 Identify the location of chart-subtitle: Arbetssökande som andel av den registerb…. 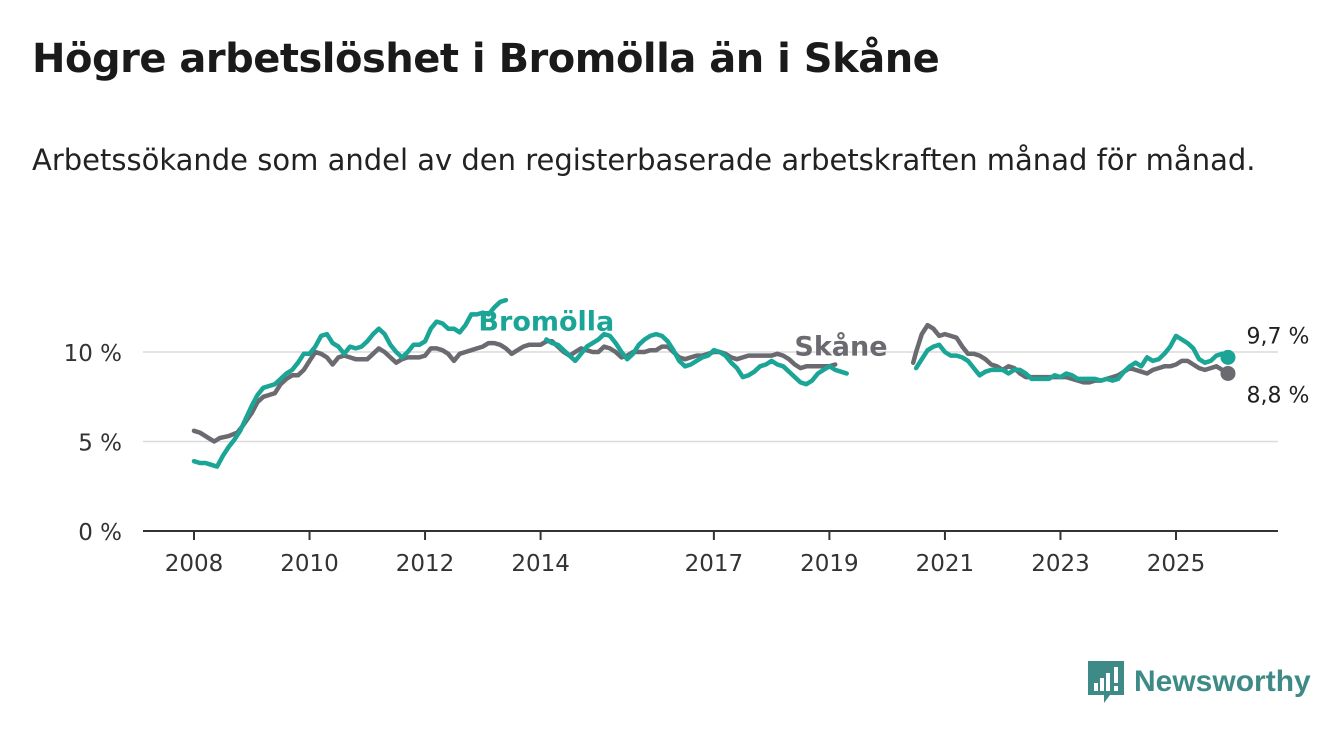
(644, 160).